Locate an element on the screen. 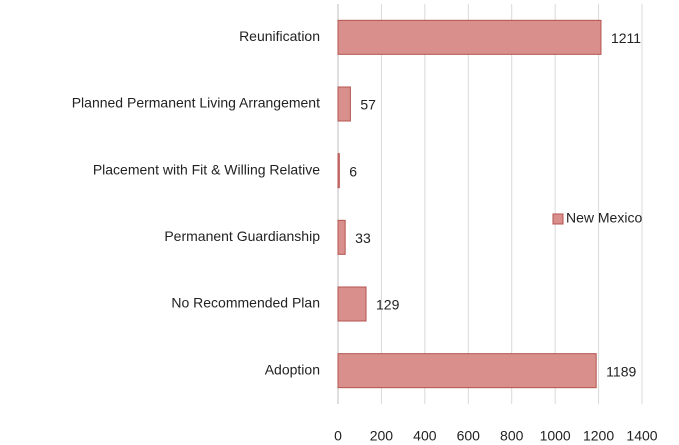 This screenshot has height=445, width=679. legend-label: New Mexico is located at coordinates (604, 218).